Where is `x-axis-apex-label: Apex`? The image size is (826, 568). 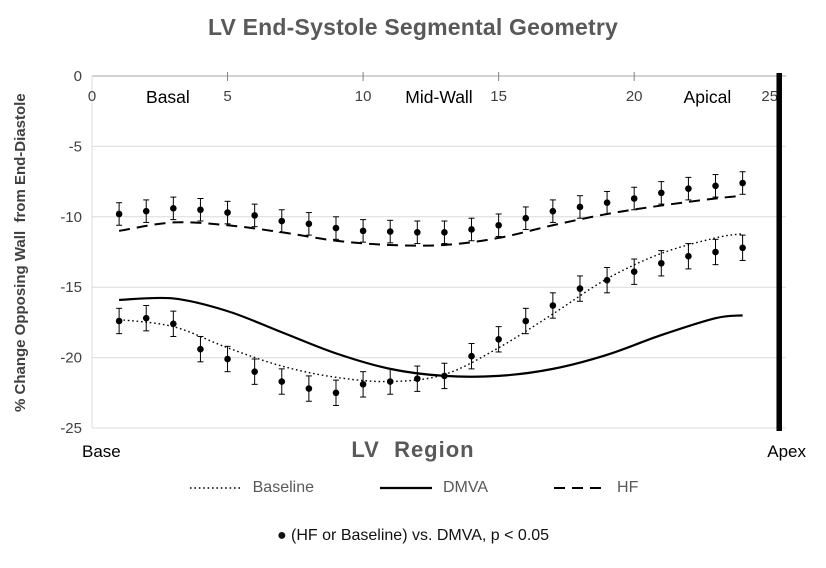 x-axis-apex-label: Apex is located at coordinates (786, 451).